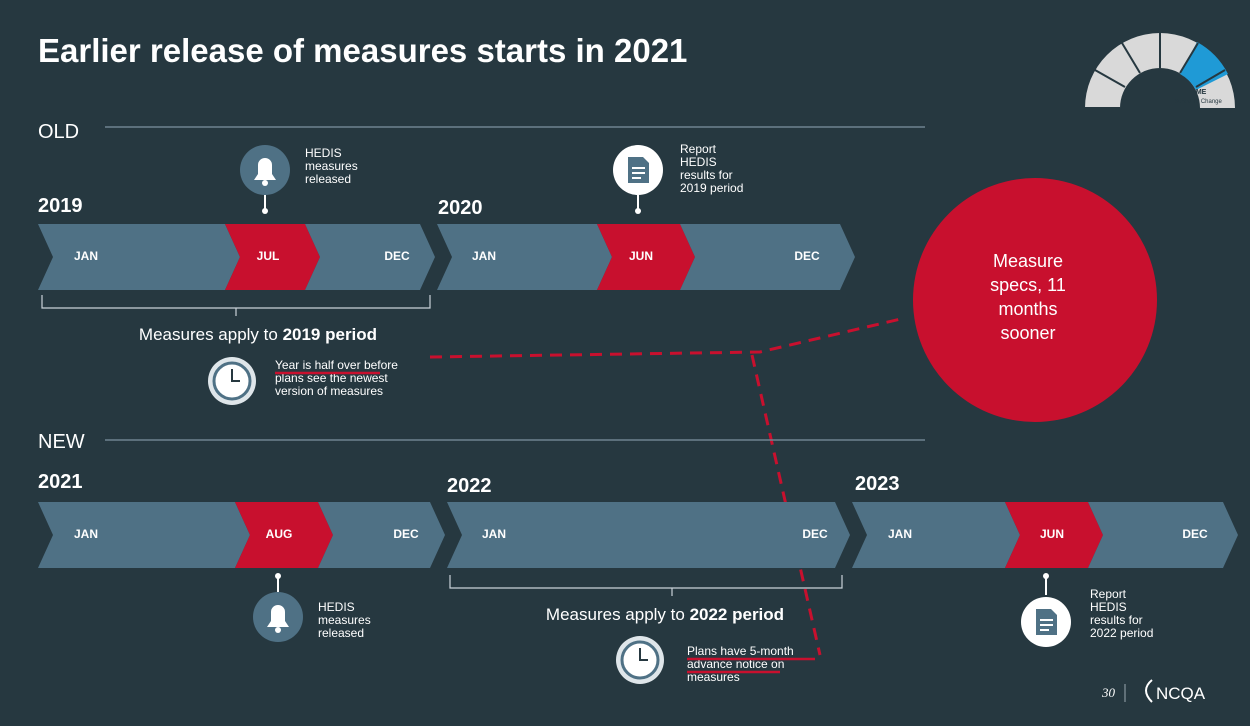 The width and height of the screenshot is (1250, 726). Describe the element at coordinates (1027, 309) in the screenshot. I see `callout-text: months` at that location.